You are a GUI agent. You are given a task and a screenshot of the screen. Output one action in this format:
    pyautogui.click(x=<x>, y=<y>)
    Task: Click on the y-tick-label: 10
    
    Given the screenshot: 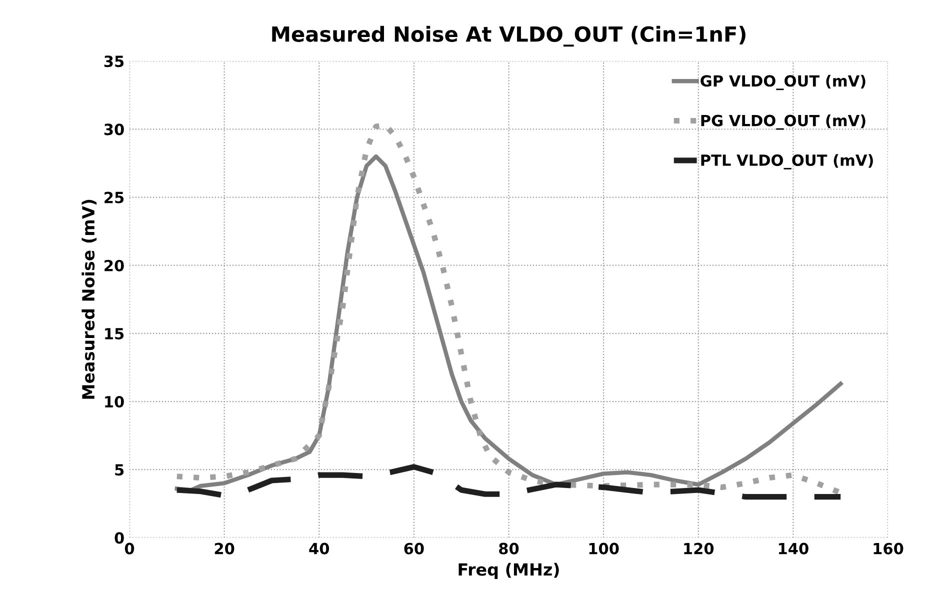 What is the action you would take?
    pyautogui.click(x=114, y=402)
    